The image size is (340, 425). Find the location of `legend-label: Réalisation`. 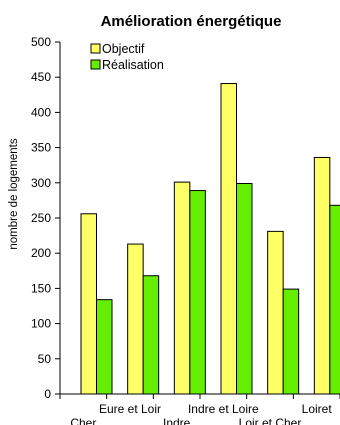

legend-label: Réalisation is located at coordinates (133, 65).